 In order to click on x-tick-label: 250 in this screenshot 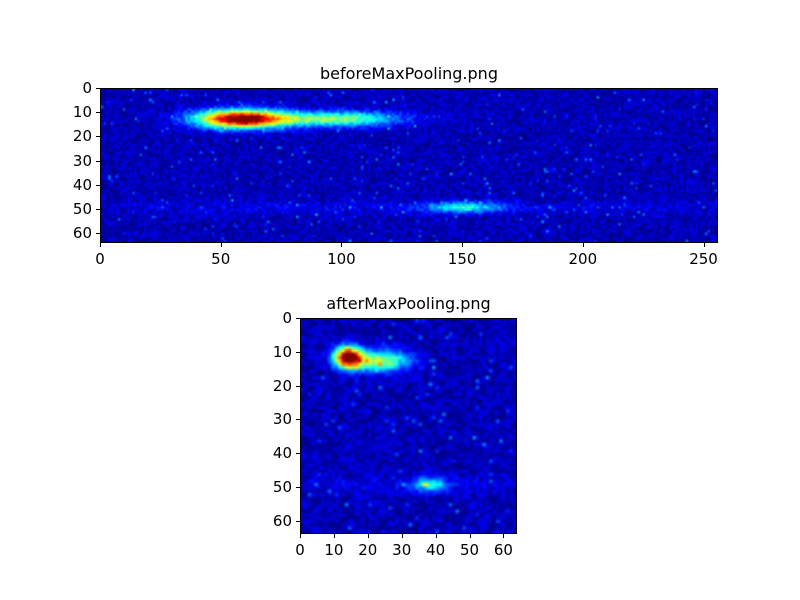, I will do `click(703, 259)`.